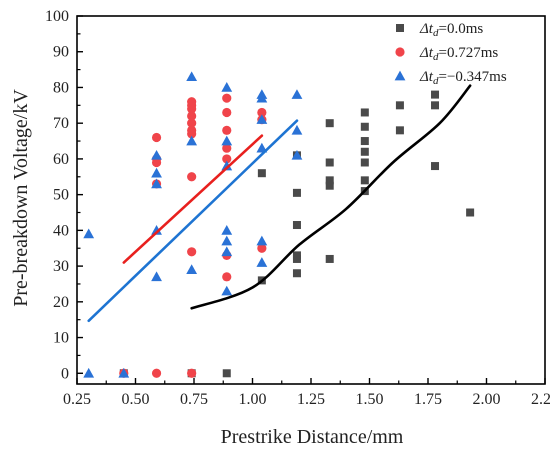 This screenshot has height=456, width=550. Describe the element at coordinates (487, 399) in the screenshot. I see `x-tick-label: 2.00` at that location.